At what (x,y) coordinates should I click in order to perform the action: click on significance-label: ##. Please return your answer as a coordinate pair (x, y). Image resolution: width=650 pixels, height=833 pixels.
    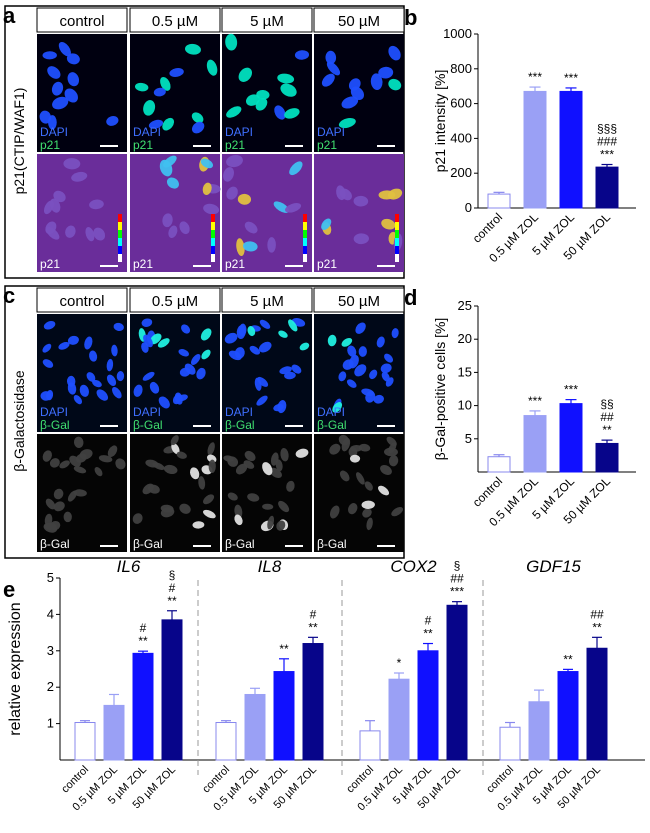
    Looking at the image, I should click on (607, 417).